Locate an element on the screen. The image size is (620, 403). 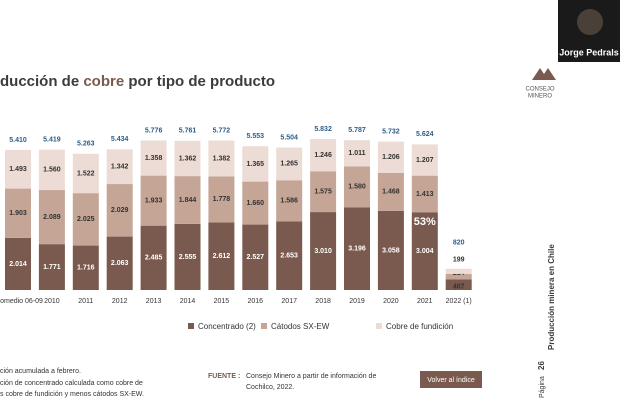
back-button-label: Volver al índice is located at coordinates (451, 380).